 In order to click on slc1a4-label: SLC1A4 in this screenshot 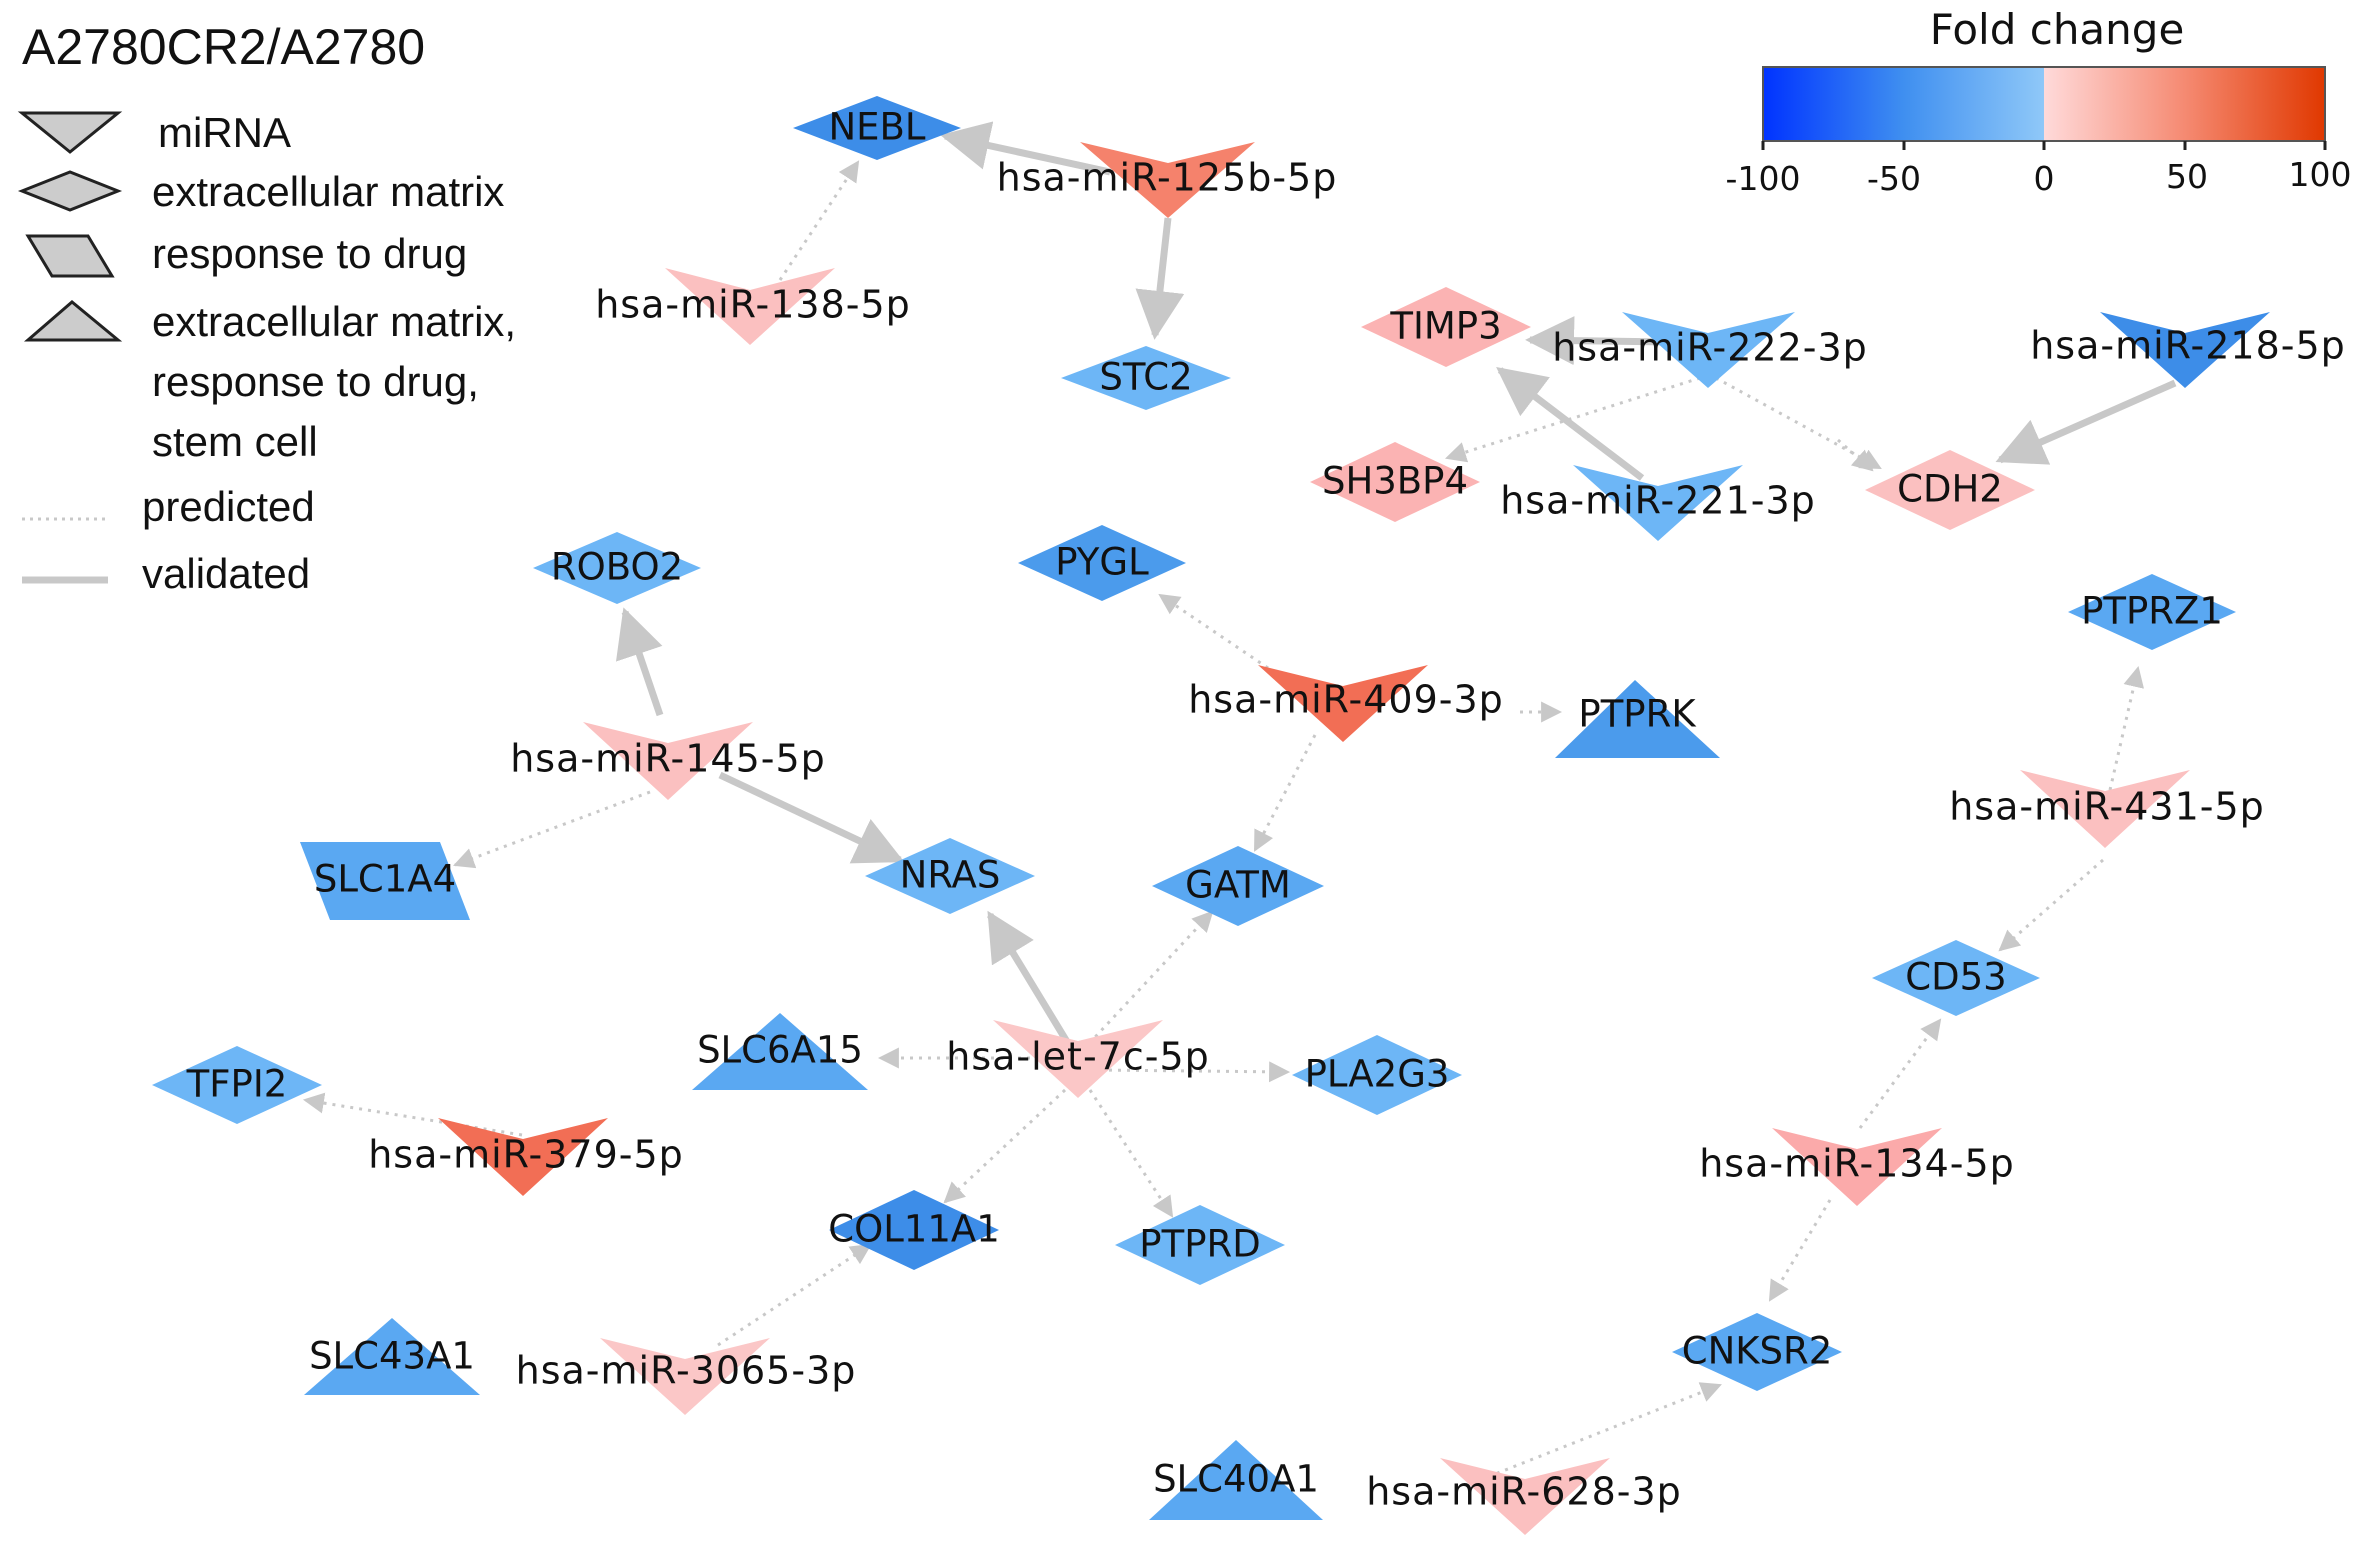, I will do `click(385, 879)`.